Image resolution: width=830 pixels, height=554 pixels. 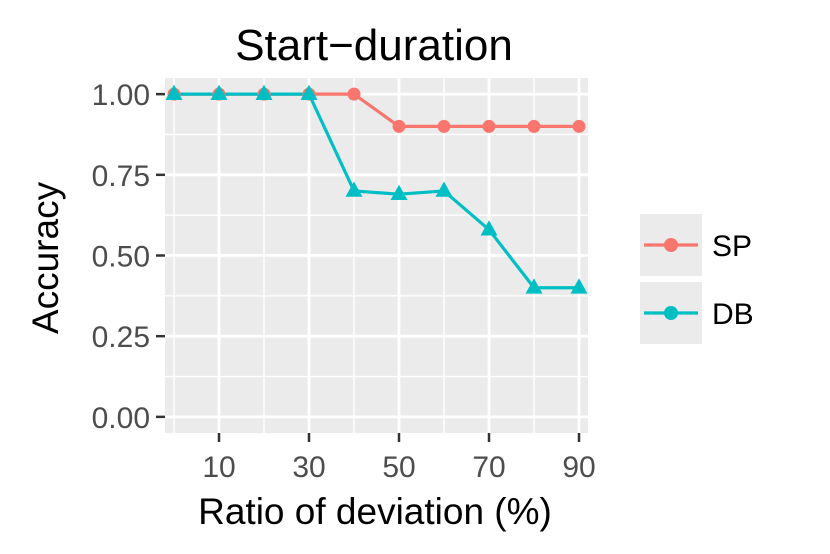 What do you see at coordinates (45, 257) in the screenshot?
I see `y-axis-label: Accuracy` at bounding box center [45, 257].